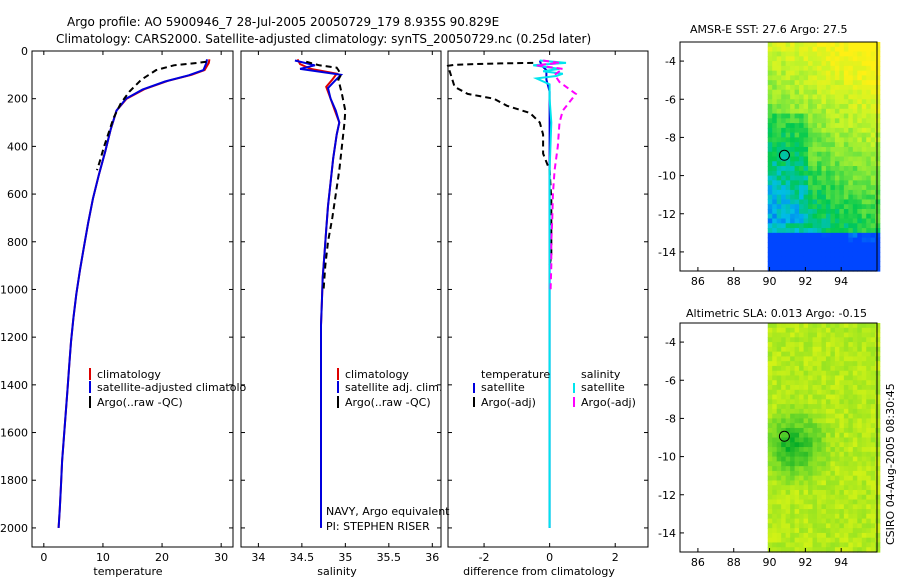  What do you see at coordinates (784, 155) in the screenshot?
I see `argo-position-marker` at bounding box center [784, 155].